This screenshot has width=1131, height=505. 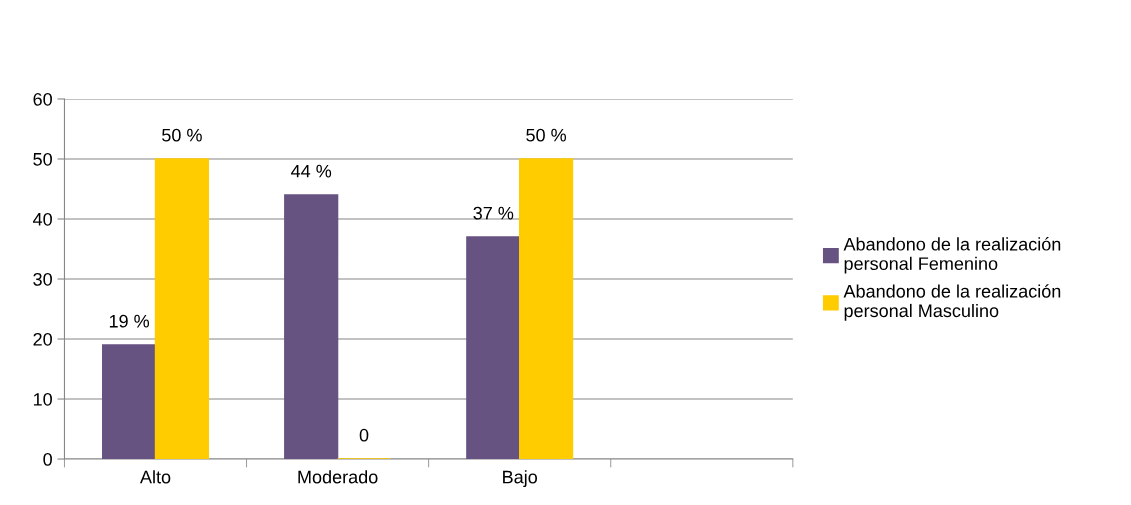 I want to click on legend-label: Abandono de la realización personal Femenino, so click(x=952, y=255).